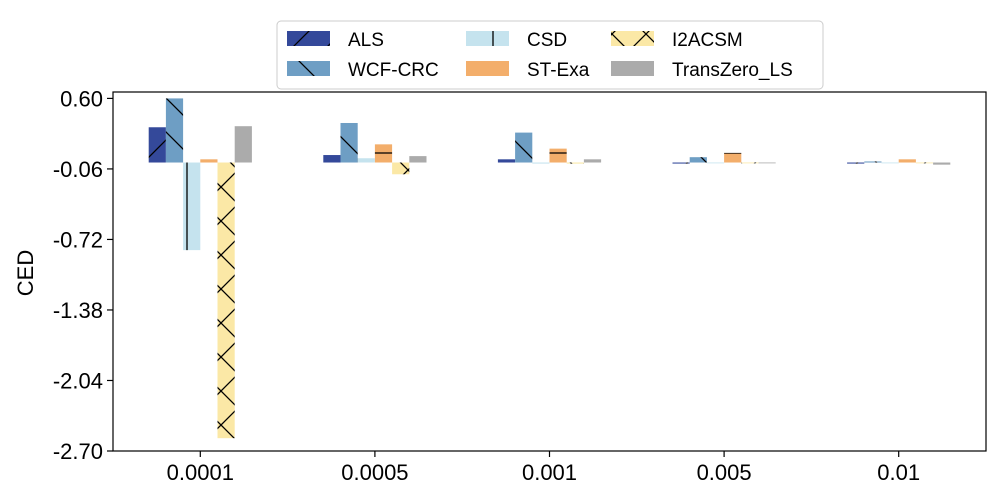  What do you see at coordinates (856, 163) in the screenshot?
I see `bar-als-0.01` at bounding box center [856, 163].